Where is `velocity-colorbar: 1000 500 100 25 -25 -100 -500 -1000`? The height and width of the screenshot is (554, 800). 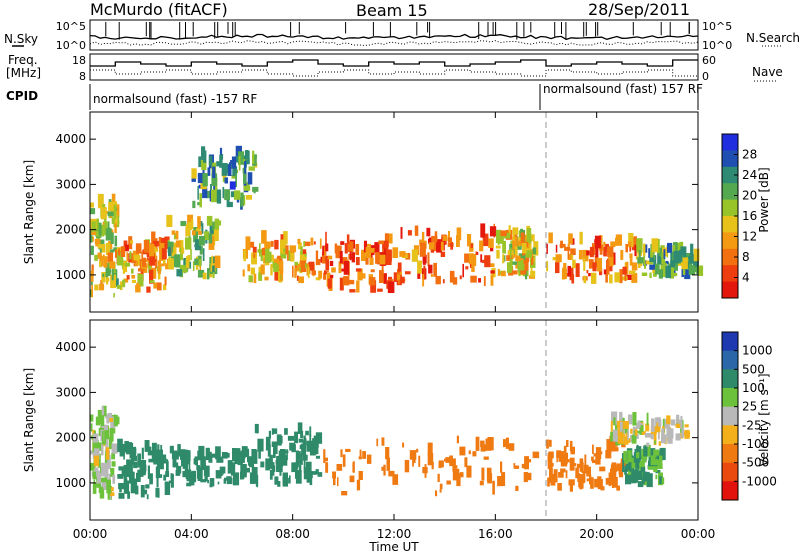
velocity-colorbar: 1000 500 100 25 -25 -100 -500 -1000 is located at coordinates (749, 416).